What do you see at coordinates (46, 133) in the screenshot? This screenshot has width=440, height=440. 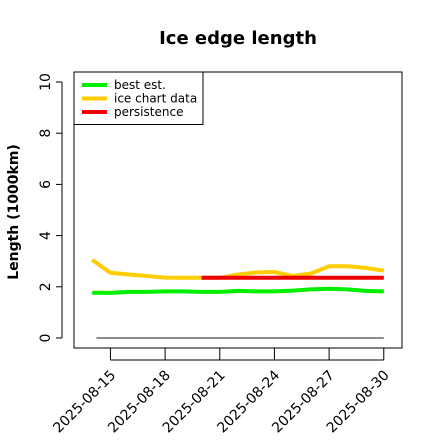 I see `y-tick-label: 8` at bounding box center [46, 133].